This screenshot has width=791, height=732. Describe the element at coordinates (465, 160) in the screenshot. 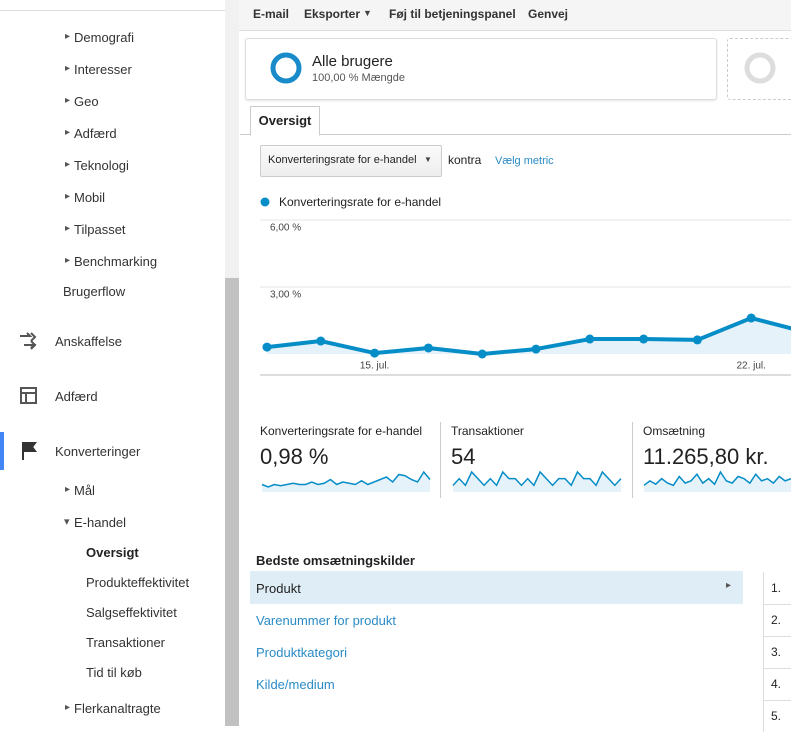

I see `versus-label: kontra` at that location.